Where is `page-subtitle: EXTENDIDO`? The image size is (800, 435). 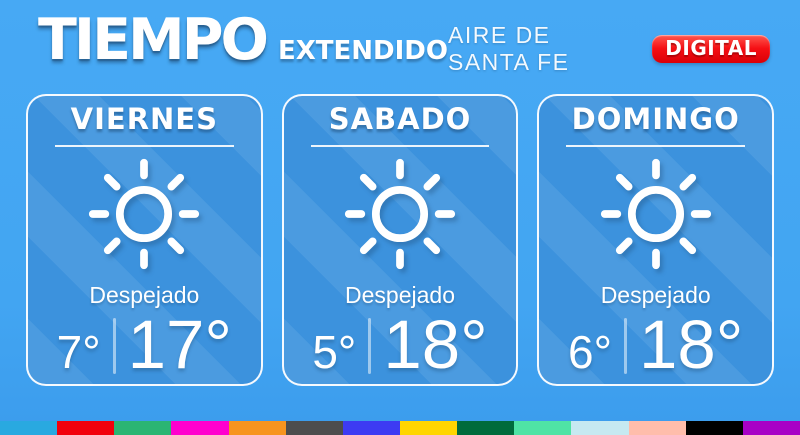
page-subtitle: EXTENDIDO is located at coordinates (362, 51).